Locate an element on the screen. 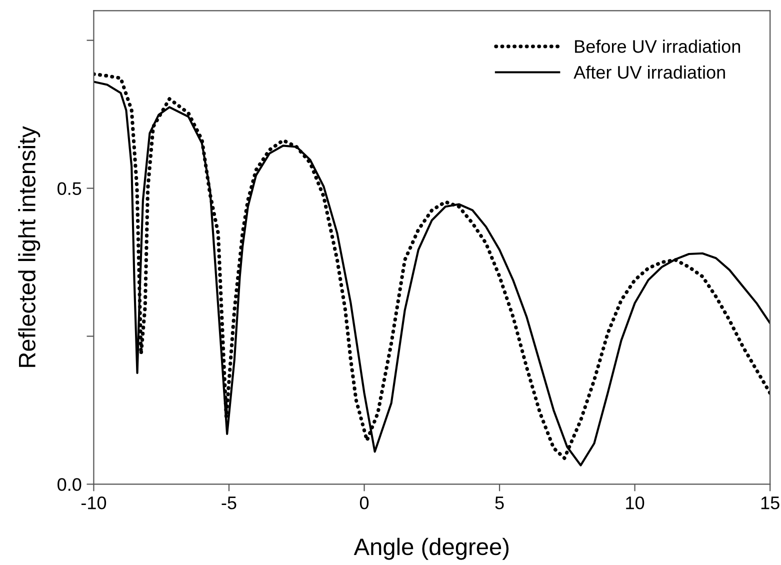 The width and height of the screenshot is (781, 565). x-tick-label: 0 is located at coordinates (364, 503).